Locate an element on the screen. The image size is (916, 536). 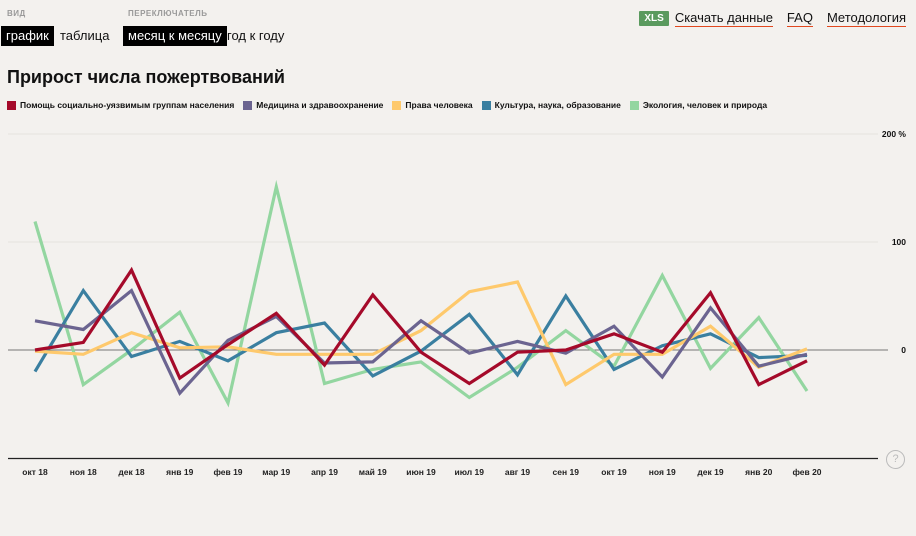
xls-badge: XLS is located at coordinates (654, 18).